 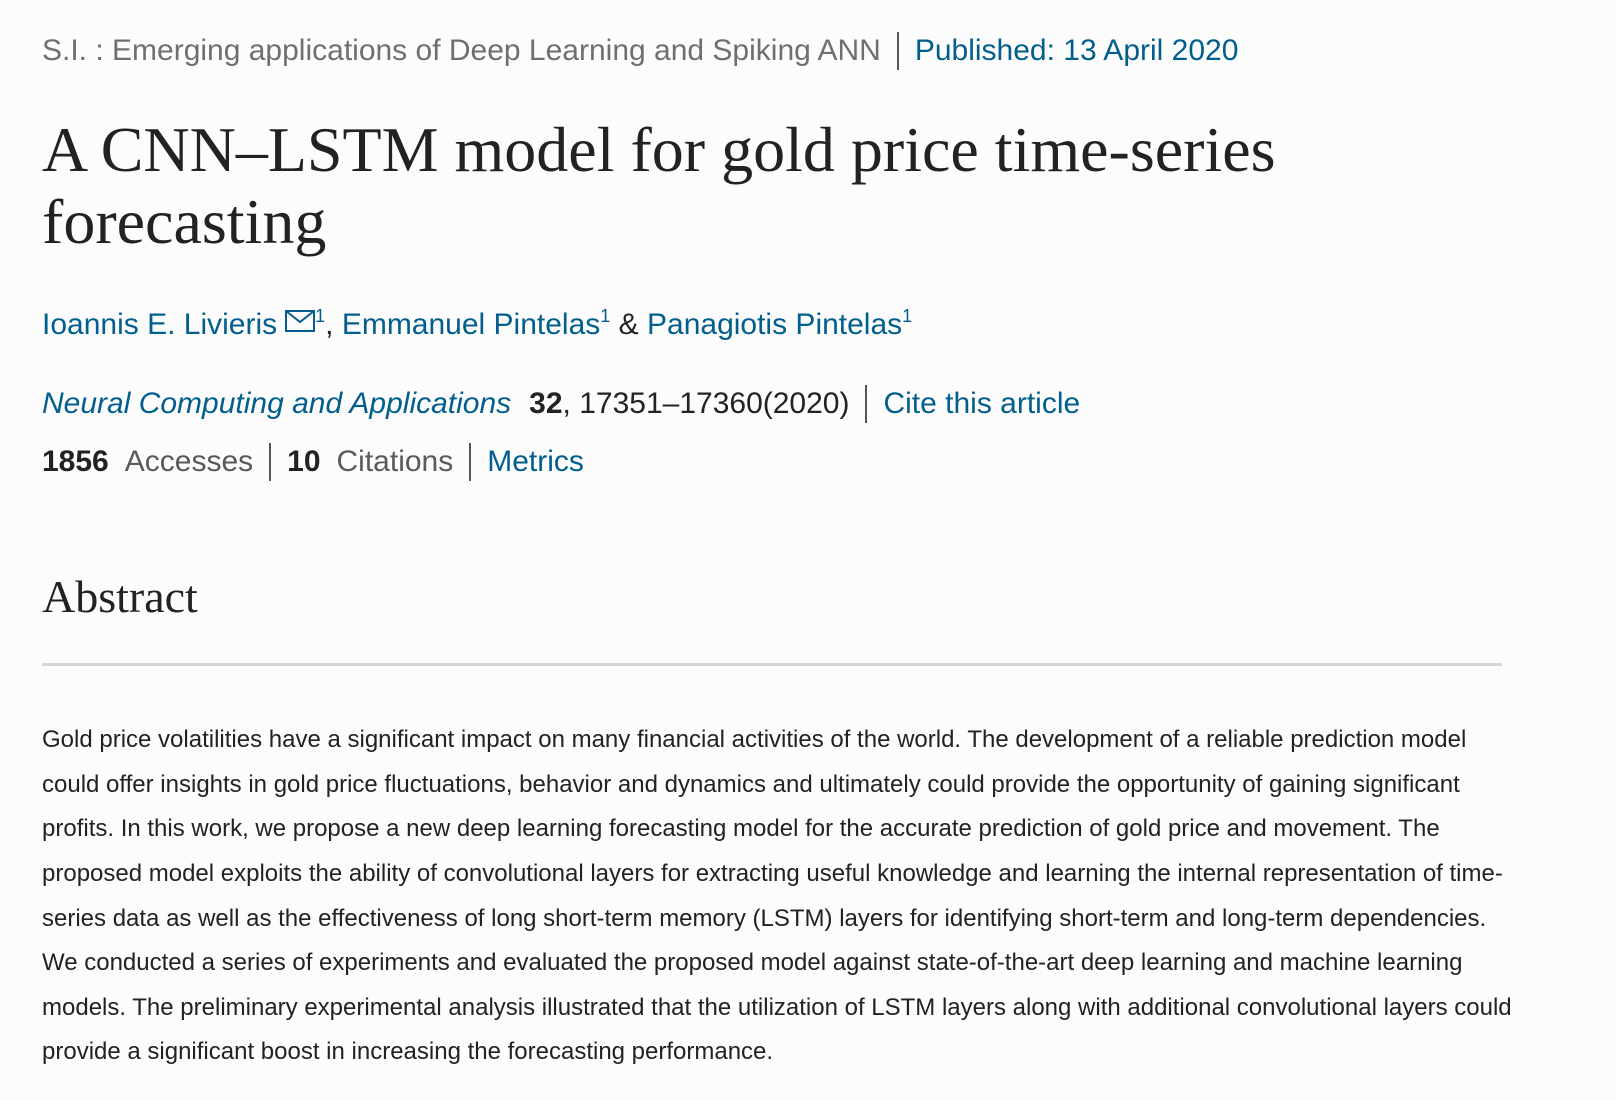 I want to click on cite-article-link: Cite this article, so click(x=982, y=403).